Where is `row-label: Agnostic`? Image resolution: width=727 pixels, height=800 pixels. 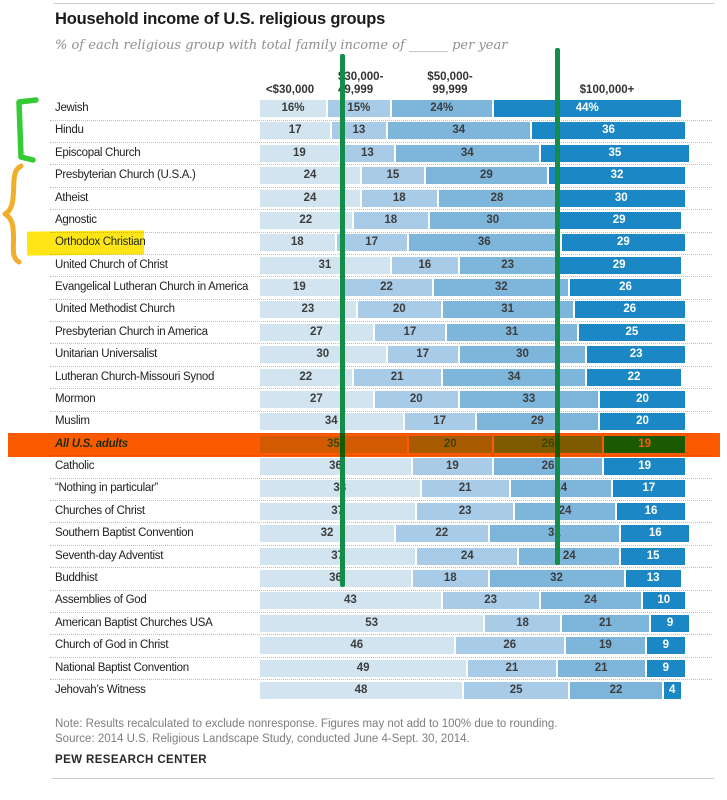 row-label: Agnostic is located at coordinates (76, 219).